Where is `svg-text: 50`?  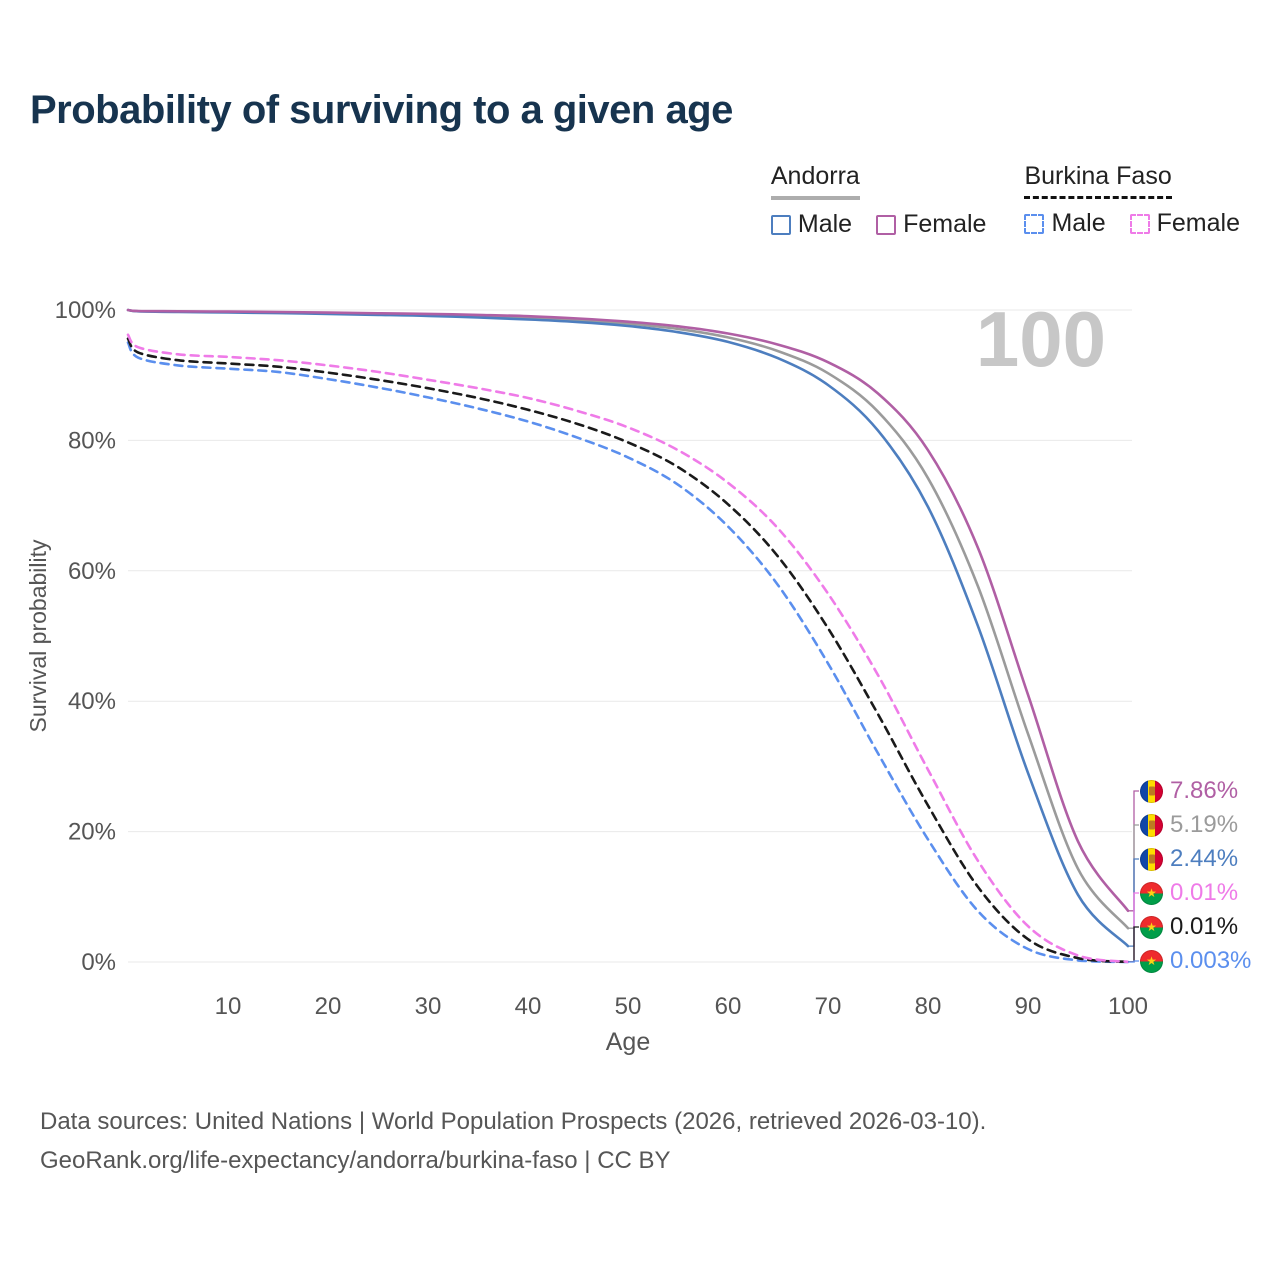
svg-text: 50 is located at coordinates (628, 1006).